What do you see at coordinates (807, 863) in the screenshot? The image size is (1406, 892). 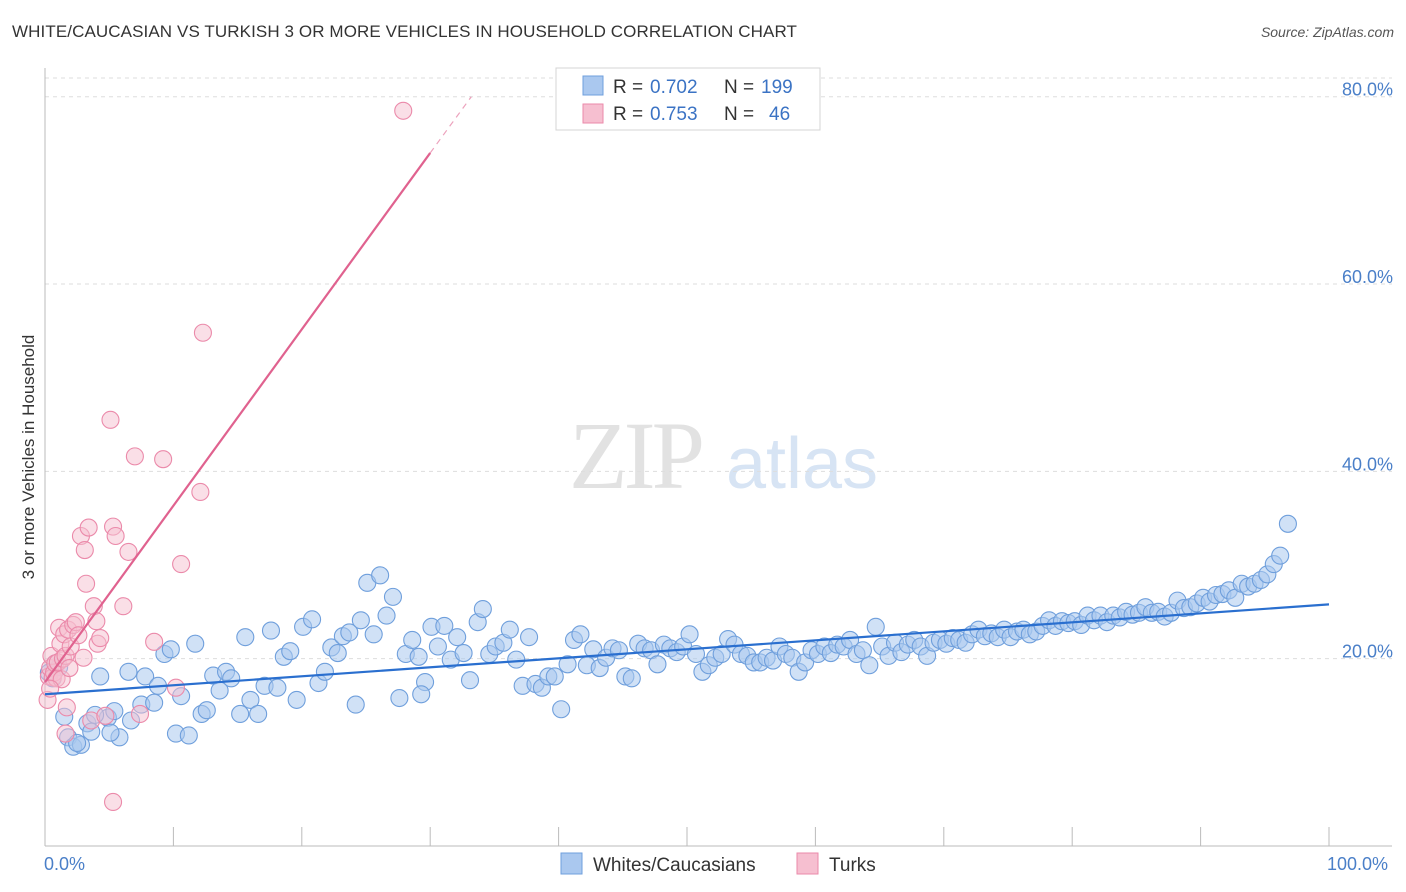 I see `bottom-legend-swatch-pink` at bounding box center [807, 863].